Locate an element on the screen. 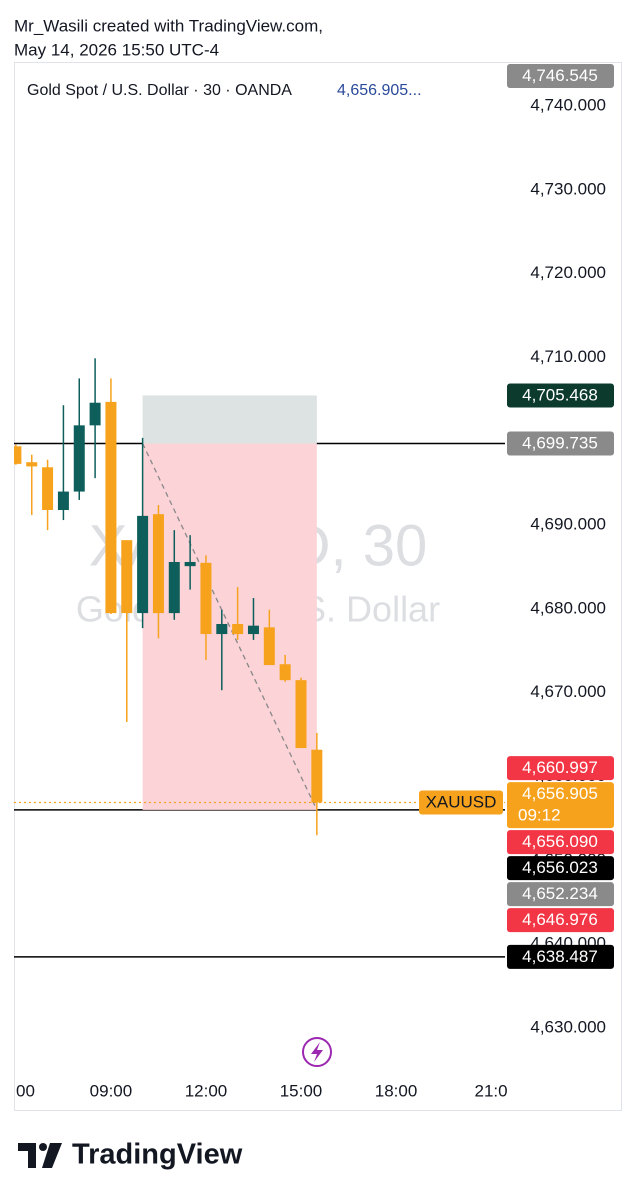 This screenshot has height=1199, width=637. y-tick-label: 4,690.000 is located at coordinates (568, 524).